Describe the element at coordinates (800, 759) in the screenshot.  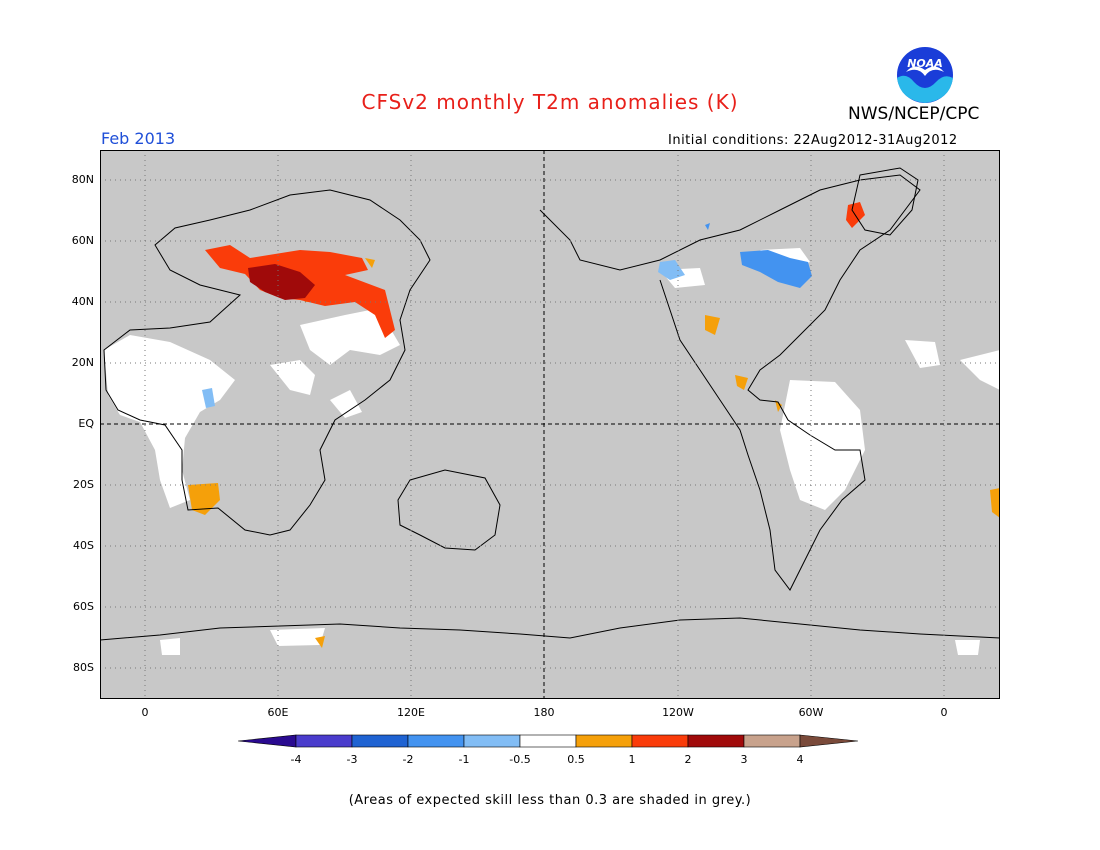
I see `colorbar-tick-label: 4` at that location.